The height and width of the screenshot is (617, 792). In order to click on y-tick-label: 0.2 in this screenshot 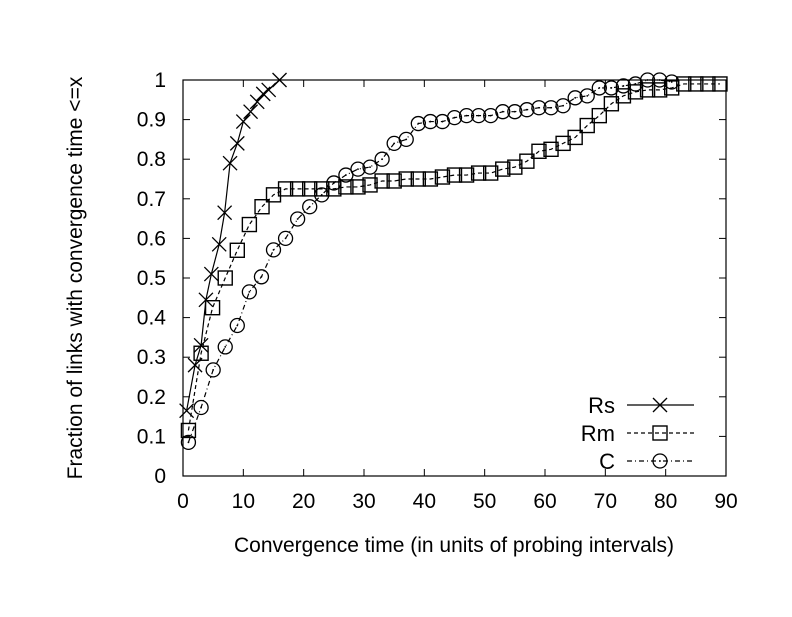, I will do `click(151, 397)`.